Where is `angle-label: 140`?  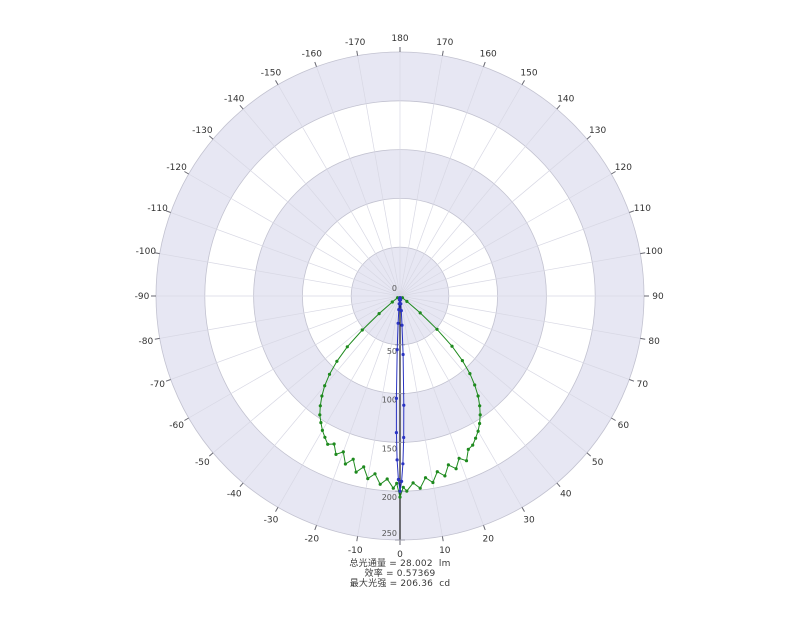
angle-label: 140 is located at coordinates (565, 99).